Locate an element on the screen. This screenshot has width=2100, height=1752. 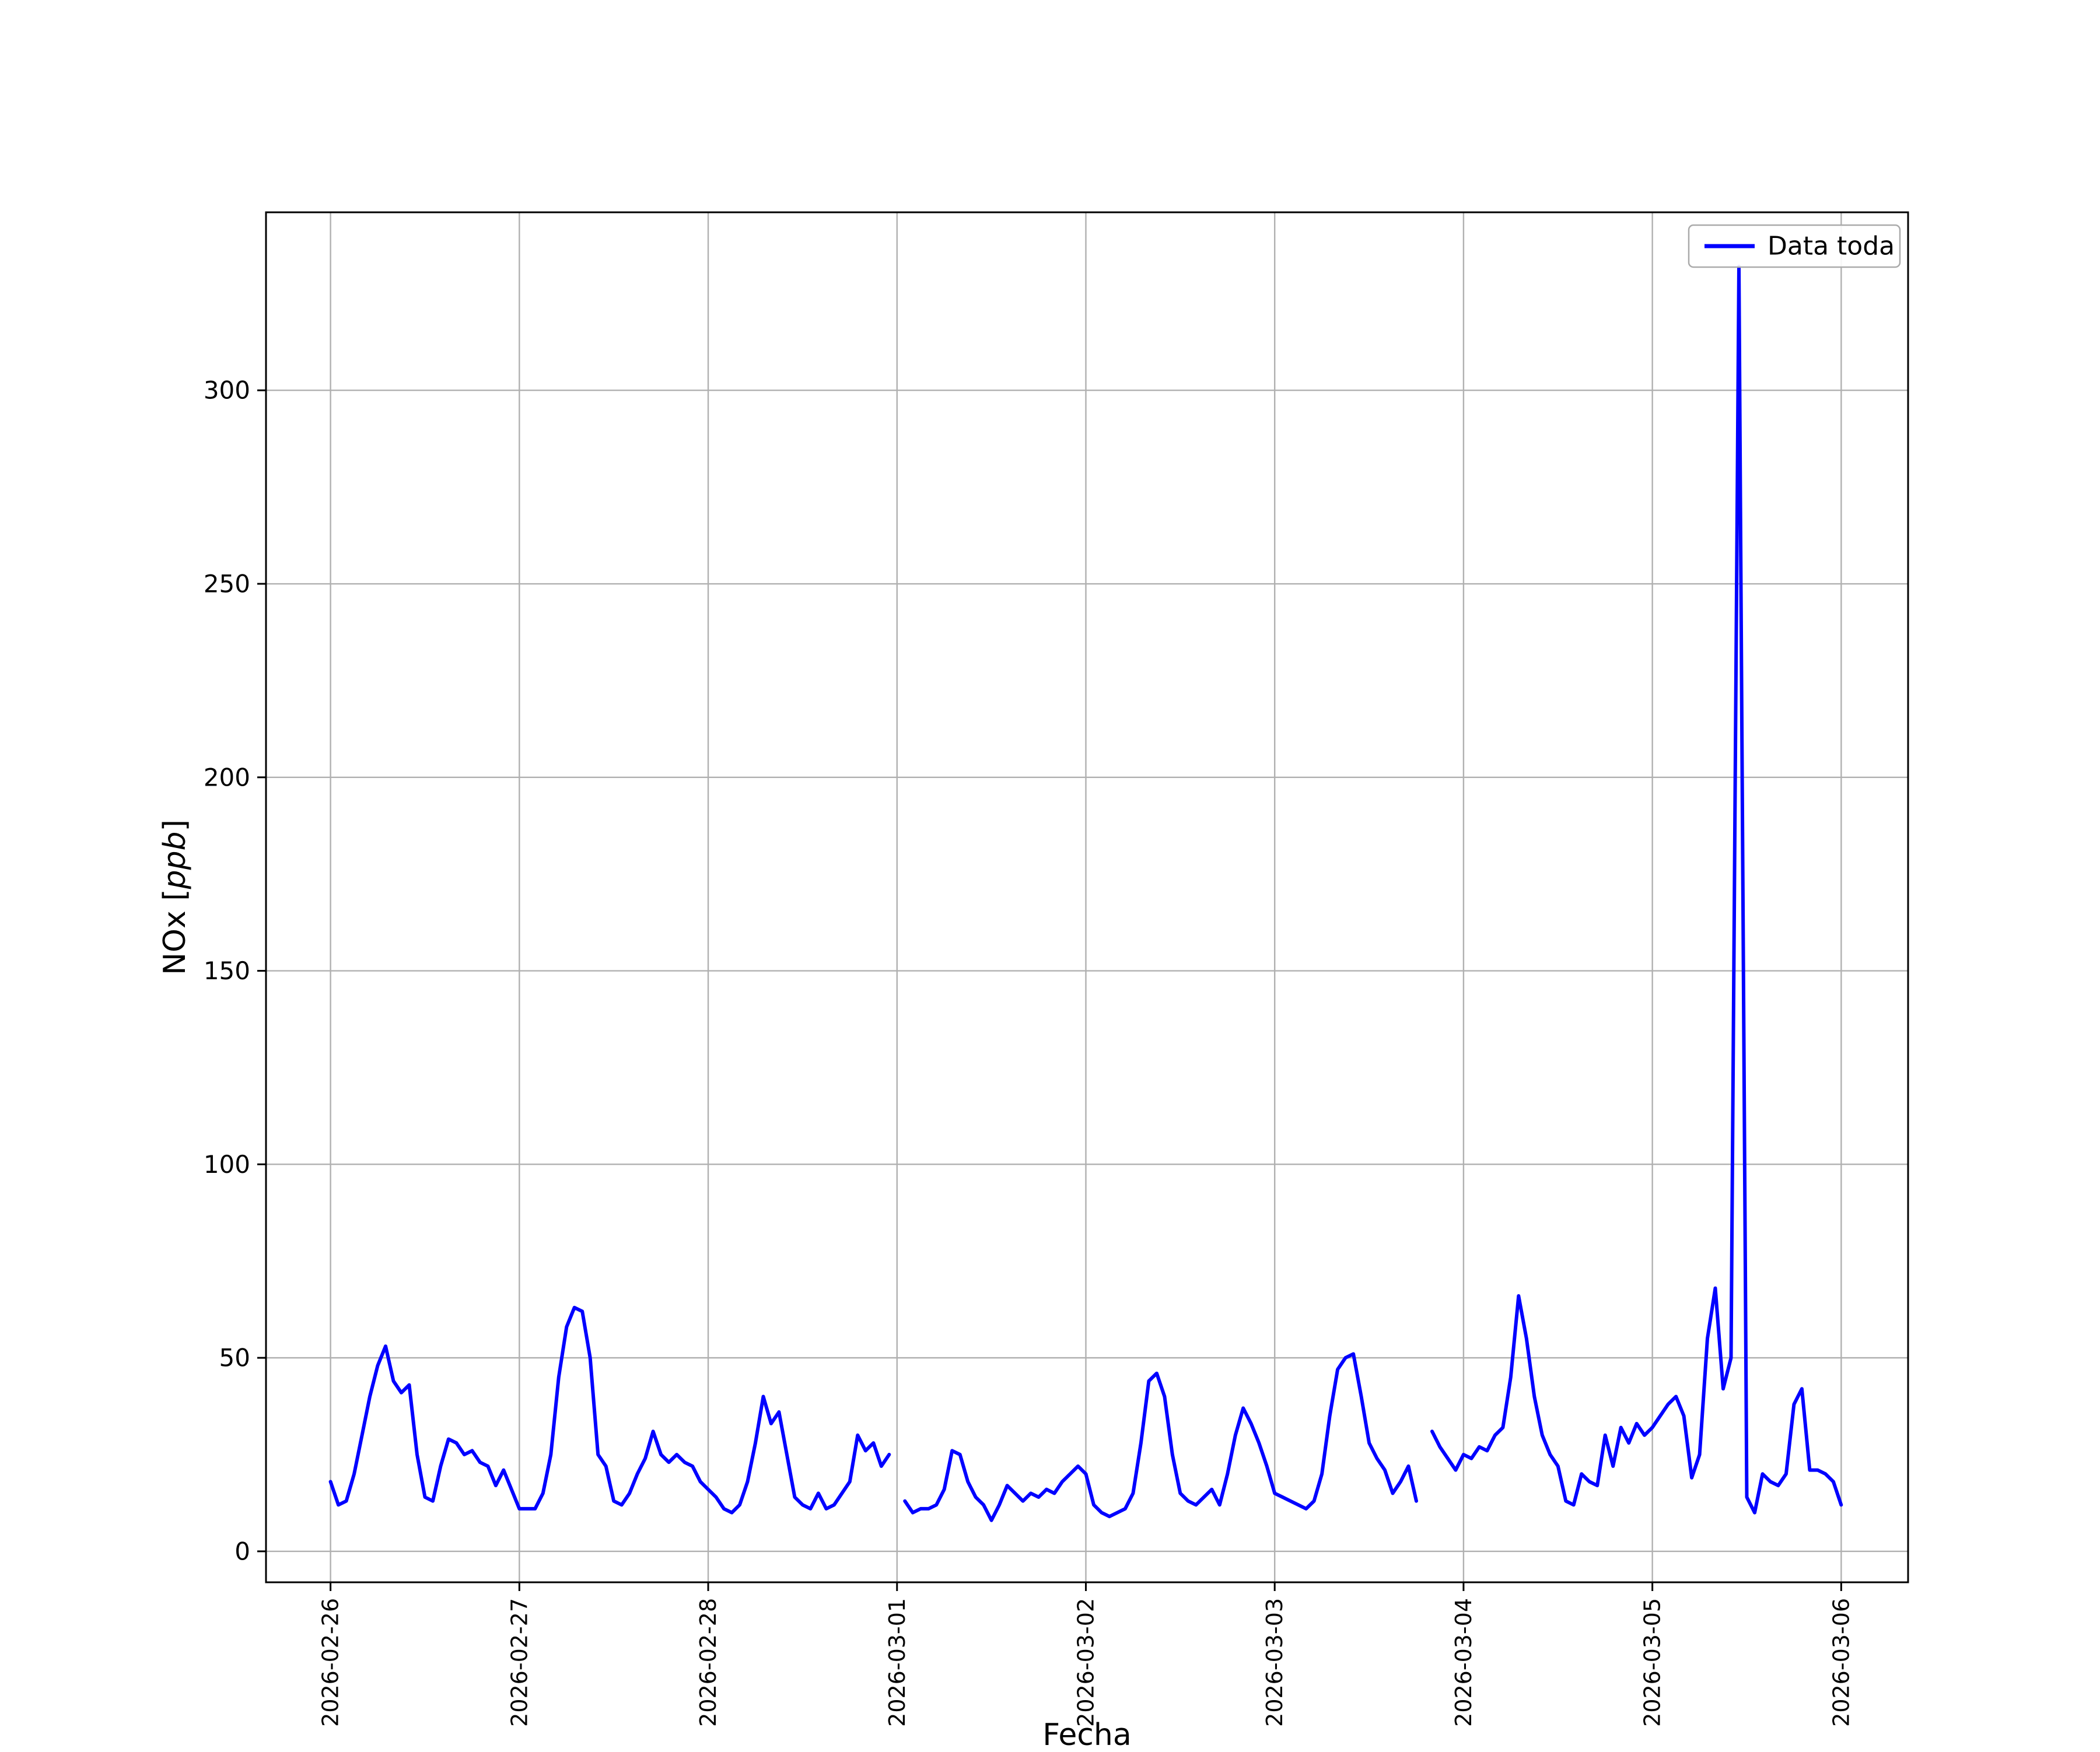
x-tick-label: 2026-03-06 is located at coordinates (1841, 1663).